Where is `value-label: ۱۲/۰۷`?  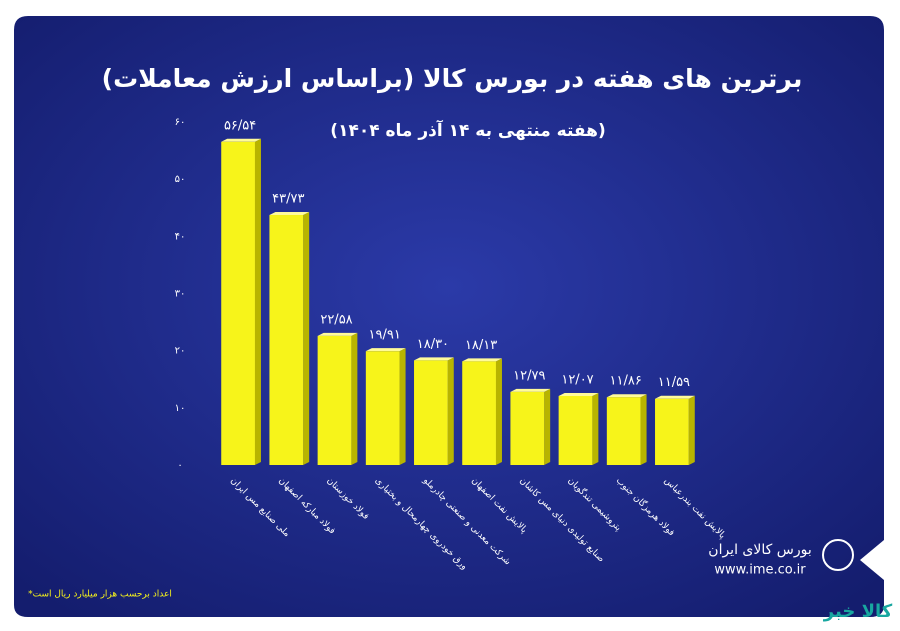
value-label: ۱۲/۰۷ is located at coordinates (577, 379).